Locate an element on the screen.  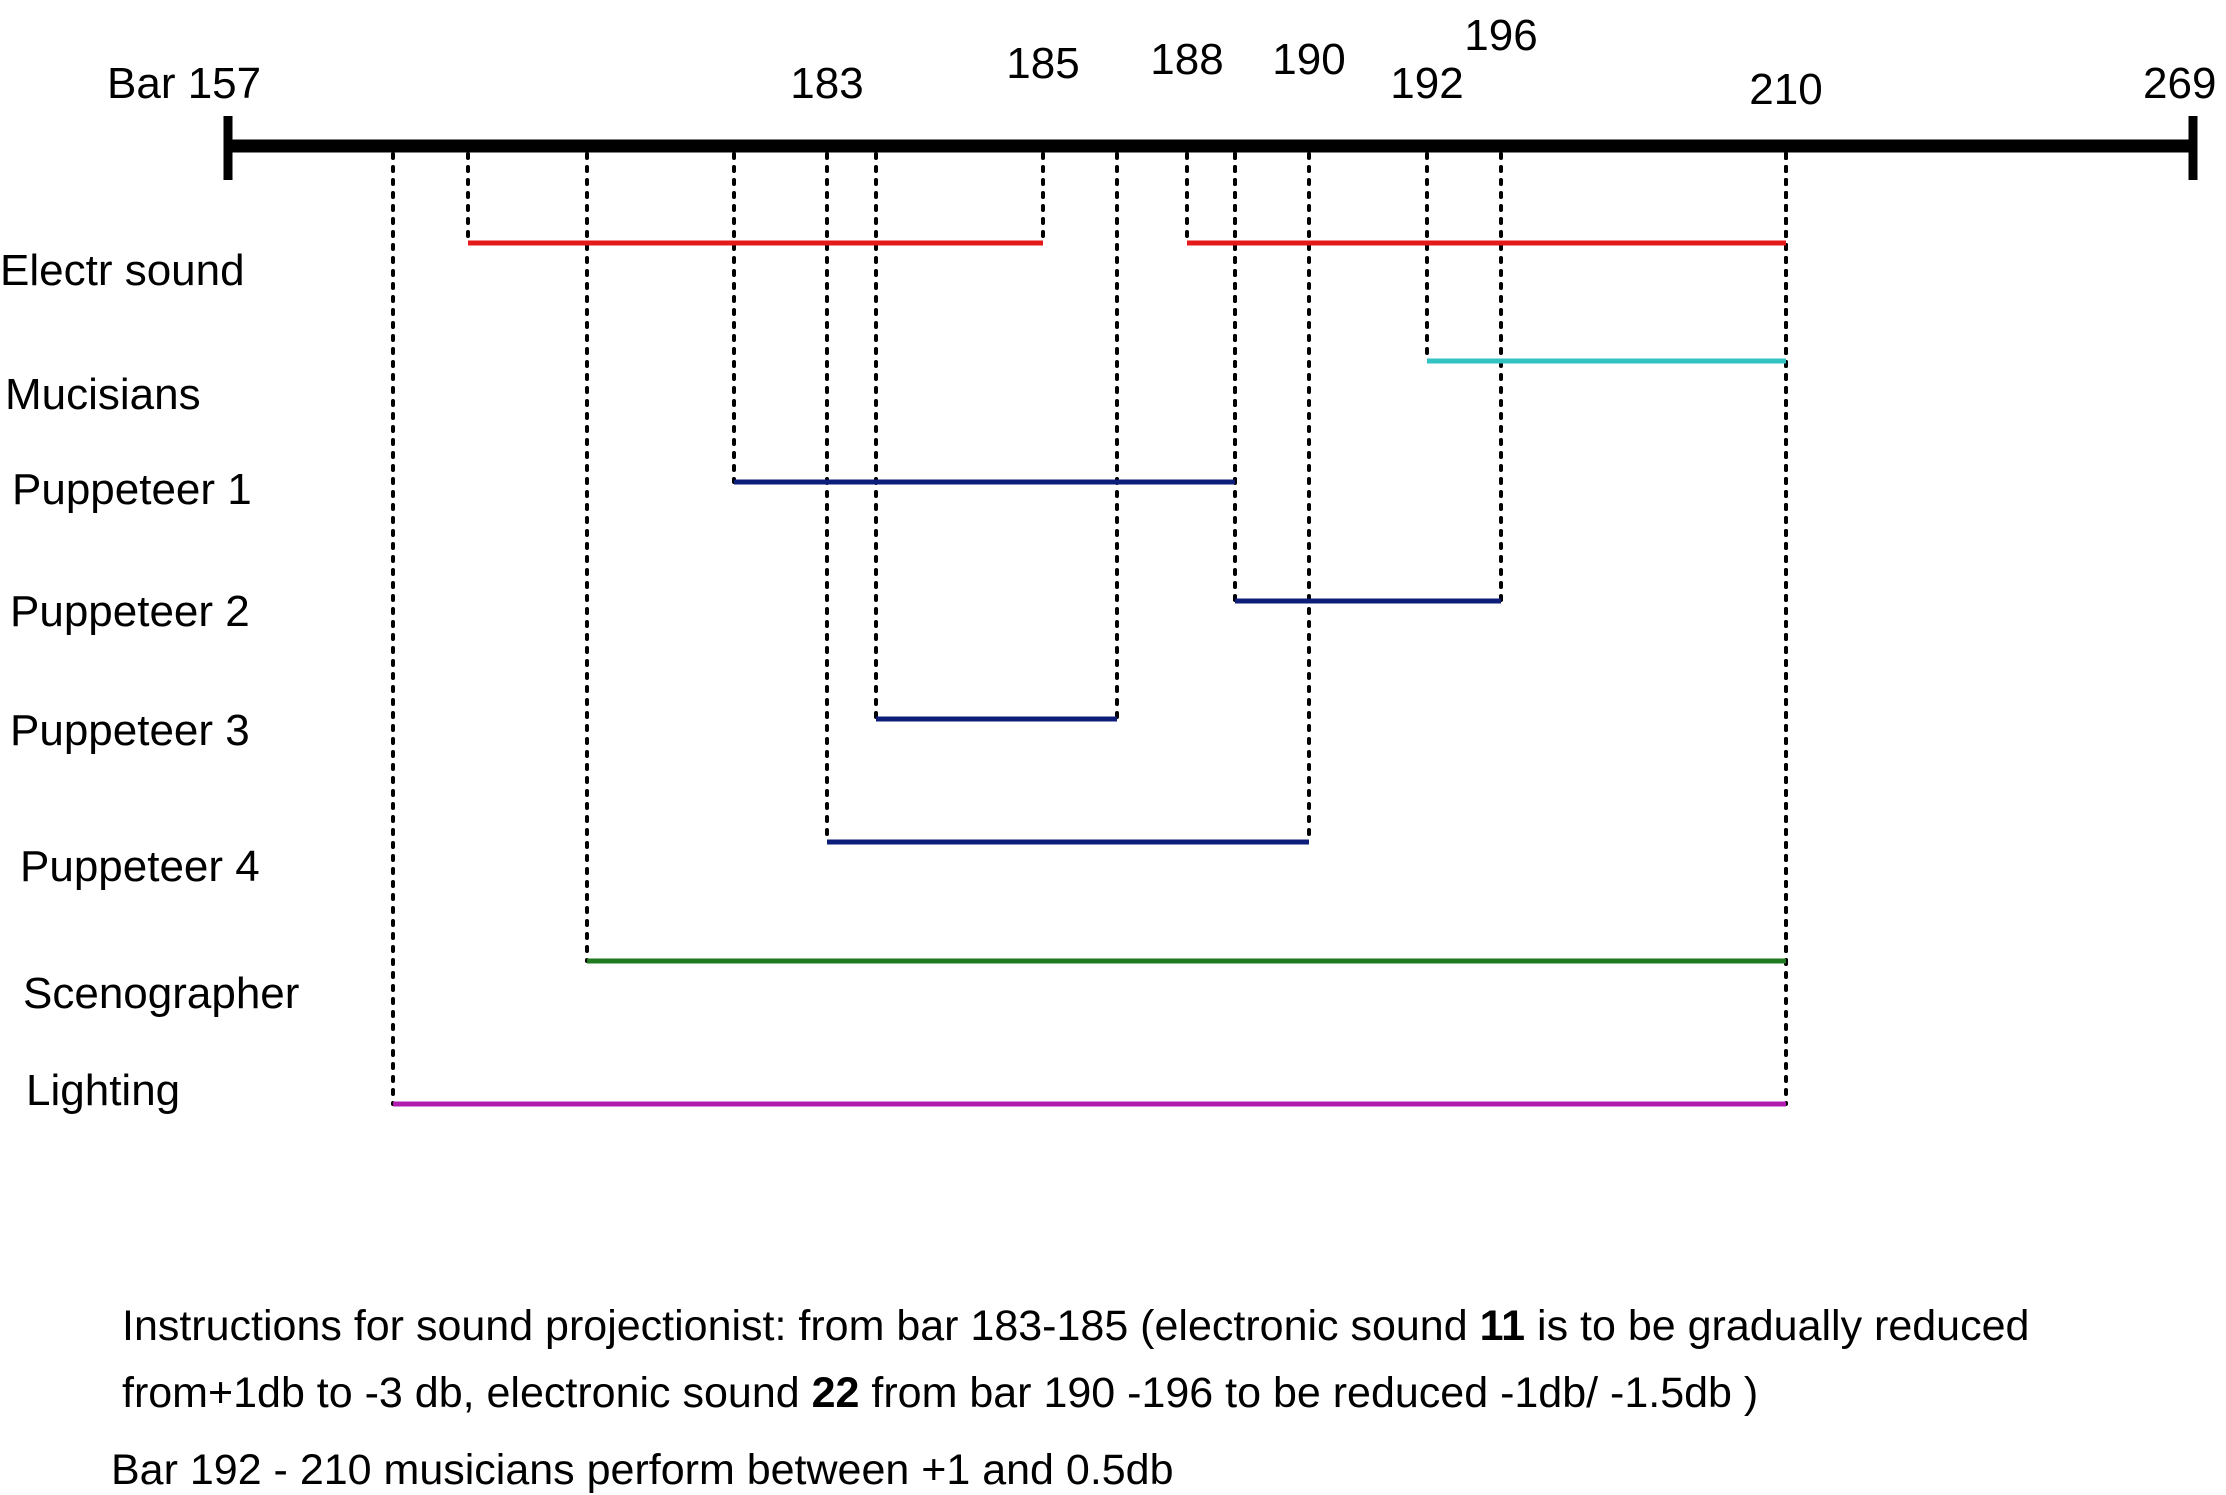
tick-label: 210 is located at coordinates (1785, 89).